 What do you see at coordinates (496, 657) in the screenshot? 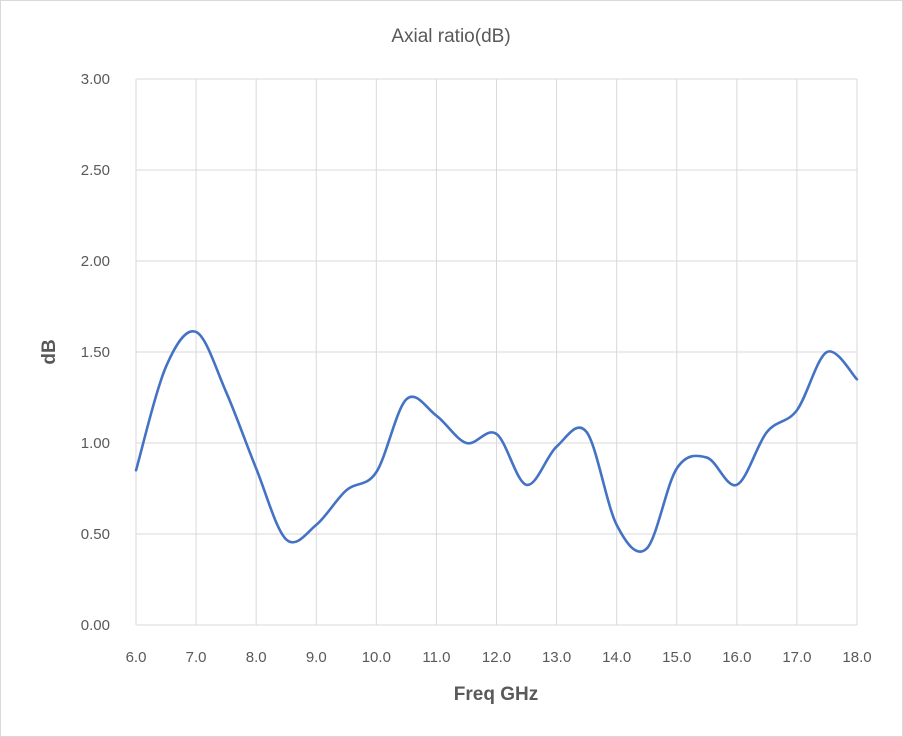
I see `x-tick-label: 12.0` at bounding box center [496, 657].